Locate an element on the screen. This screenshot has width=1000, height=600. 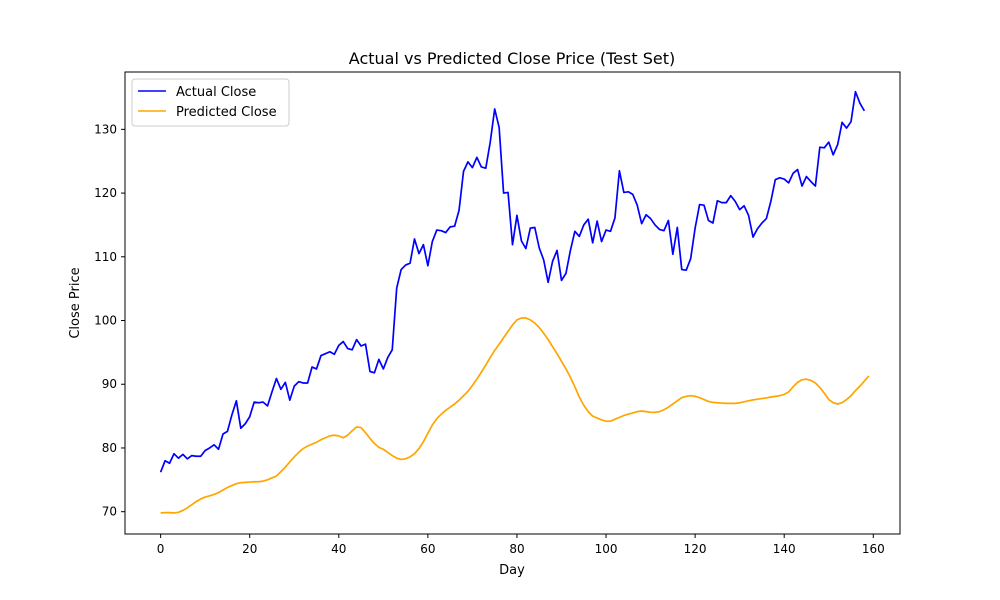
legend-box is located at coordinates (210, 102).